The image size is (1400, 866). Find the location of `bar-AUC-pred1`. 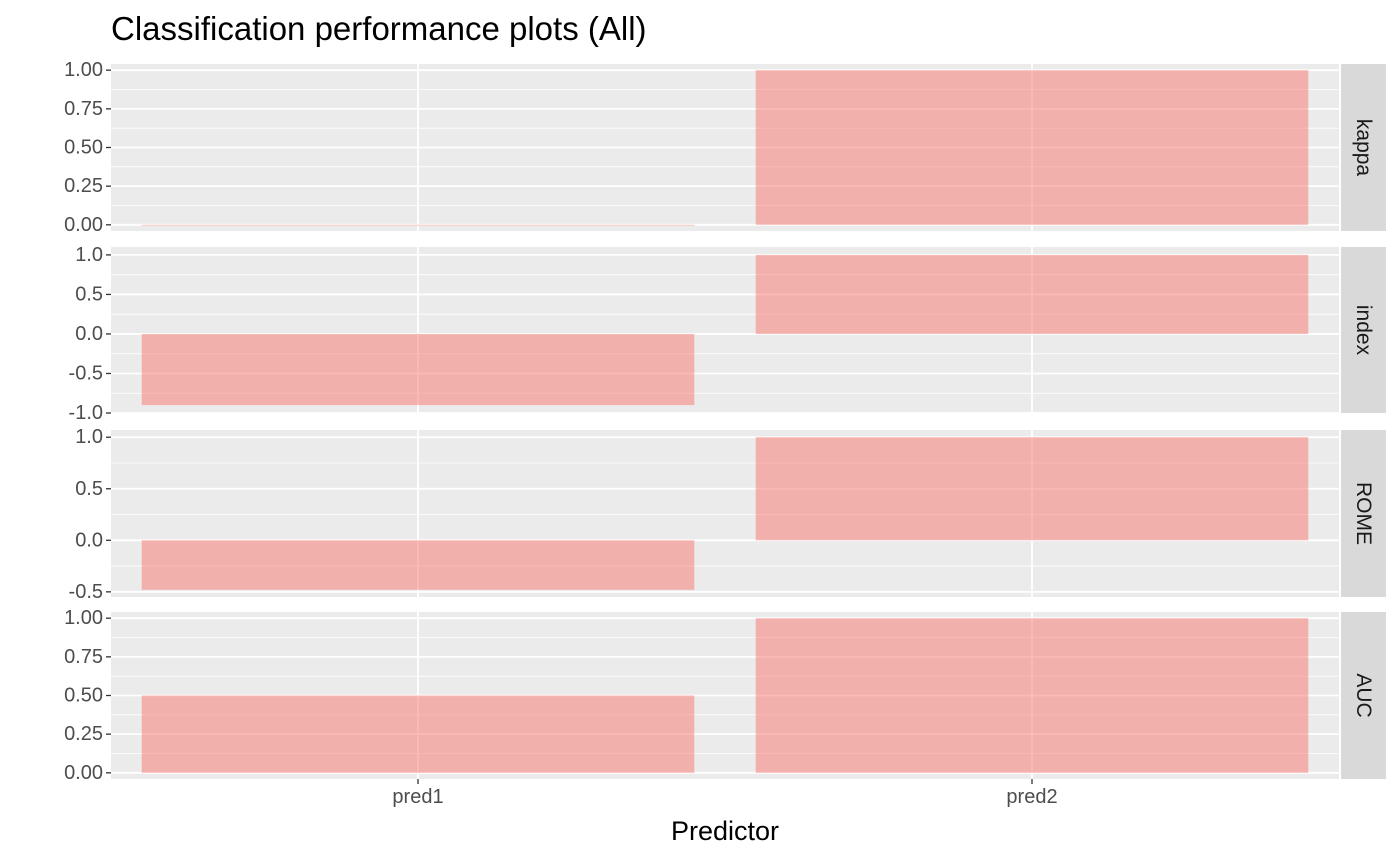

bar-AUC-pred1 is located at coordinates (418, 734).